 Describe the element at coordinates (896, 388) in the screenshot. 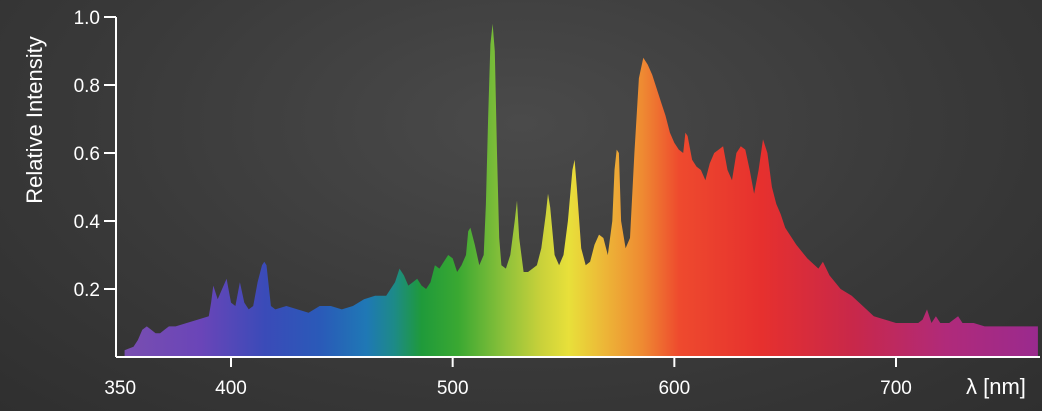

I see `x-tick-label: 700` at that location.